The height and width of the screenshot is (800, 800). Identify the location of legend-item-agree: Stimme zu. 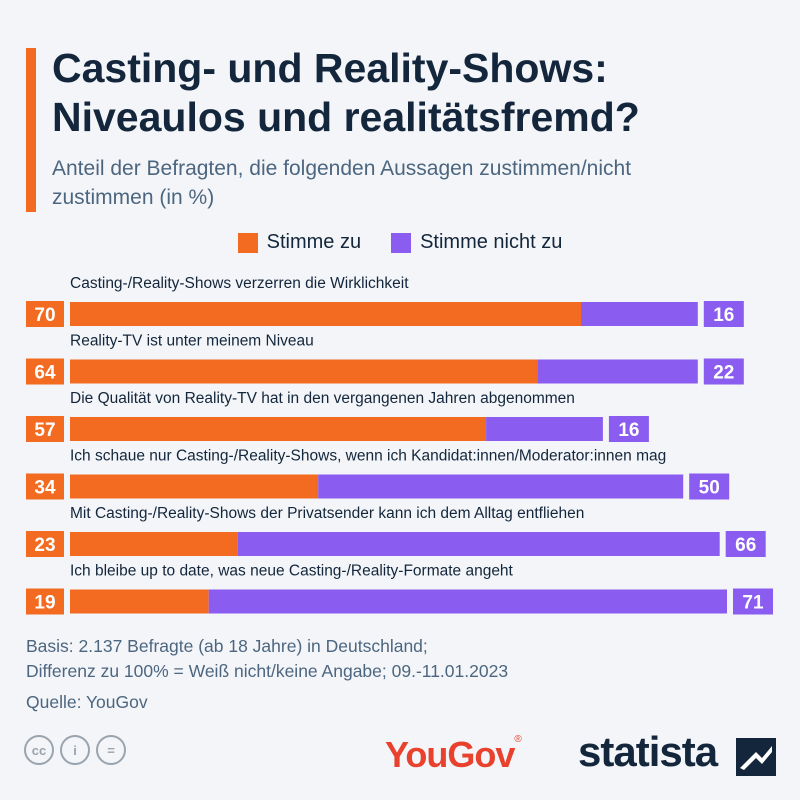
(299, 242).